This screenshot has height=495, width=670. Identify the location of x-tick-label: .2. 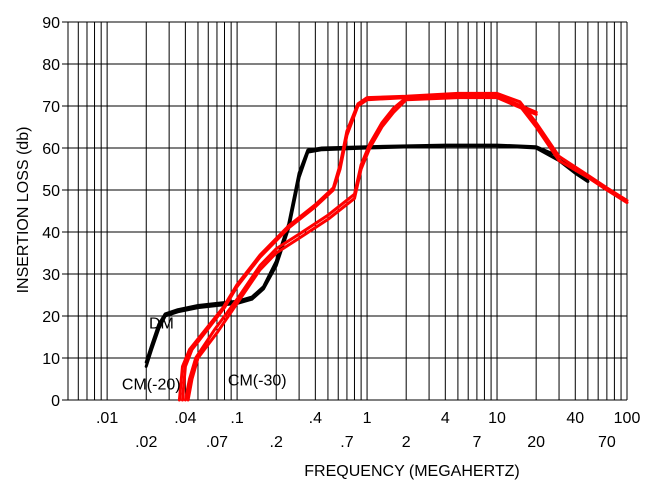
(276, 442).